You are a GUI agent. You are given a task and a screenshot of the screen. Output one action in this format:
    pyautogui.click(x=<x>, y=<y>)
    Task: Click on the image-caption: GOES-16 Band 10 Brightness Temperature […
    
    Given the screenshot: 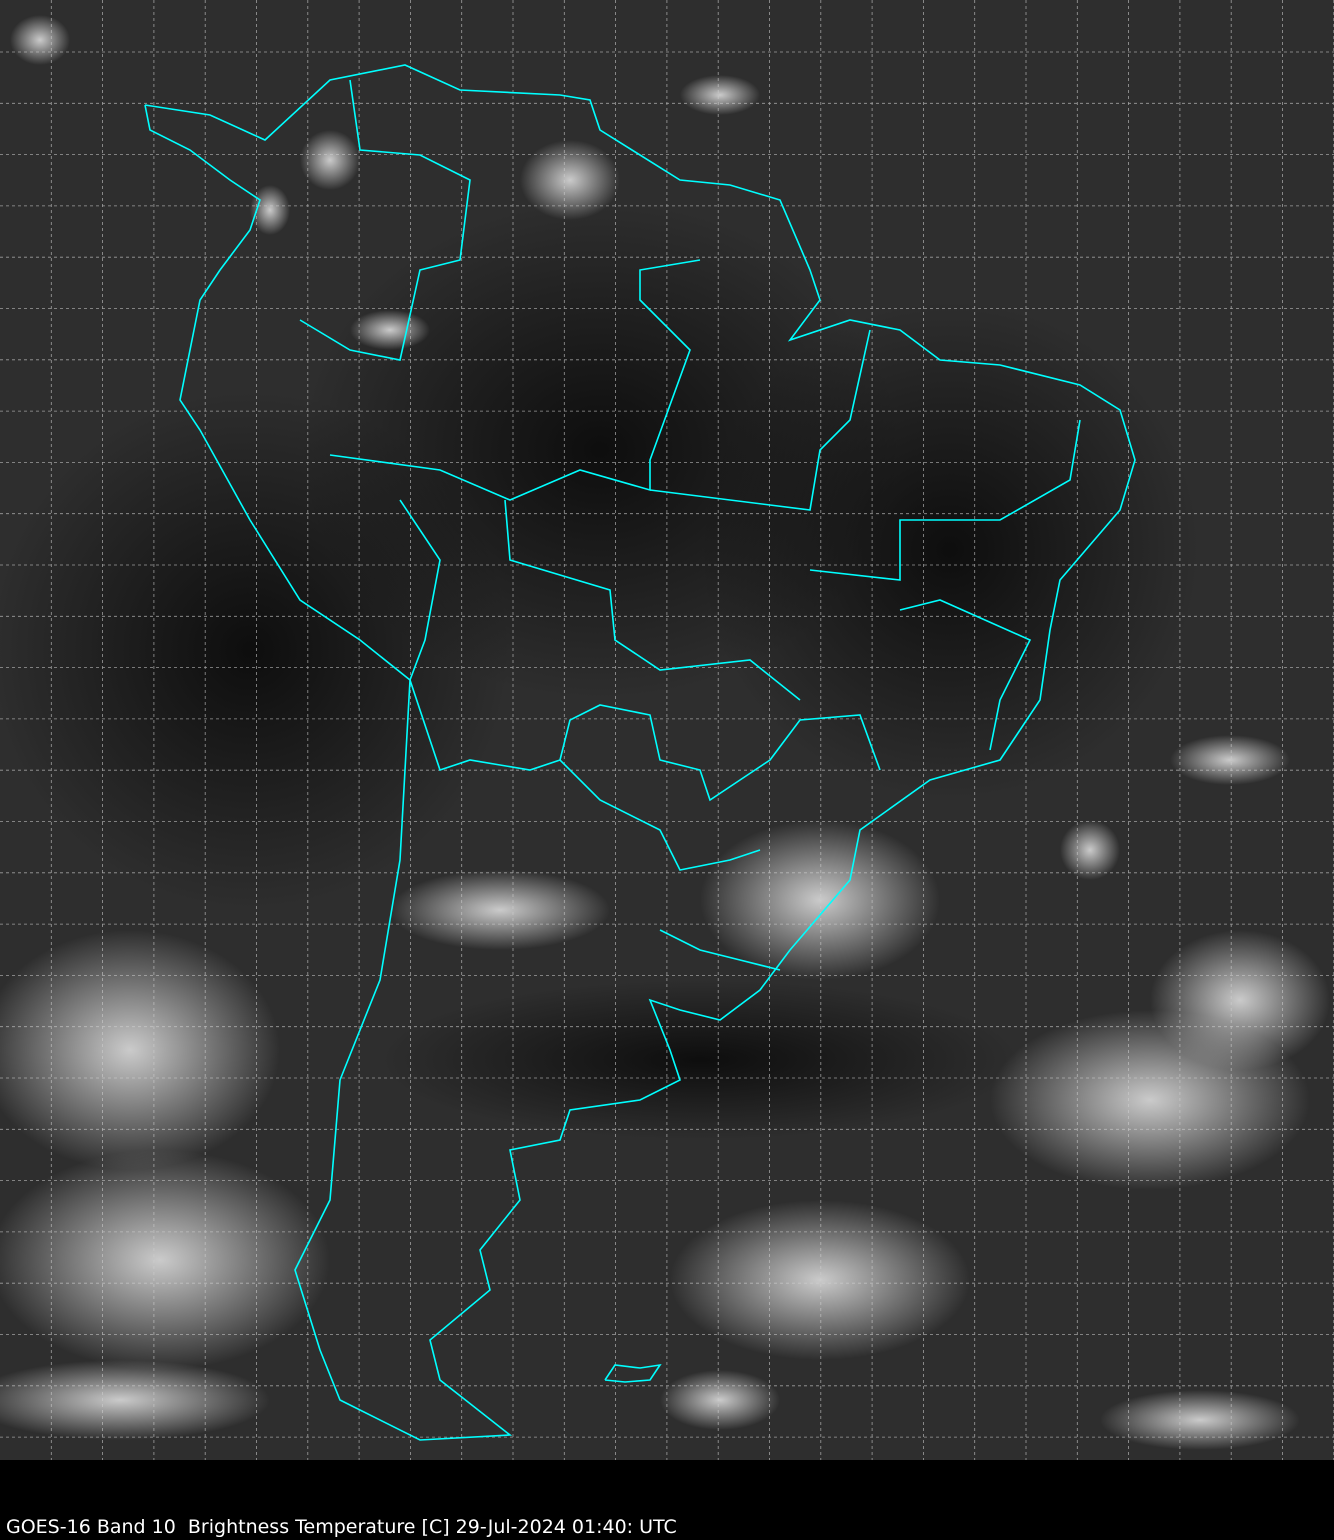 What is the action you would take?
    pyautogui.click(x=341, y=1527)
    